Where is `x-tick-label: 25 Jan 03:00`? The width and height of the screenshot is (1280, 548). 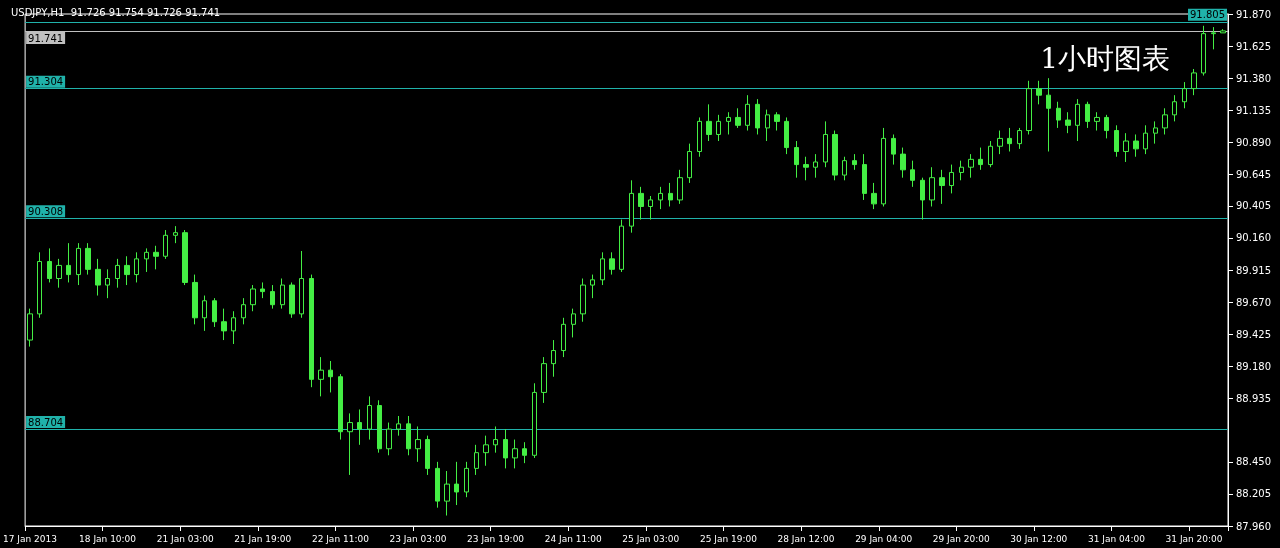 x-tick-label: 25 Jan 03:00 is located at coordinates (651, 538).